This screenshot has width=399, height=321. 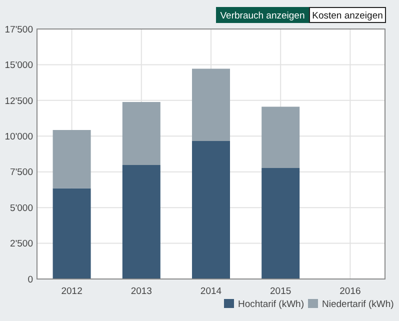 I want to click on x-tick-label: 2015, so click(x=281, y=291).